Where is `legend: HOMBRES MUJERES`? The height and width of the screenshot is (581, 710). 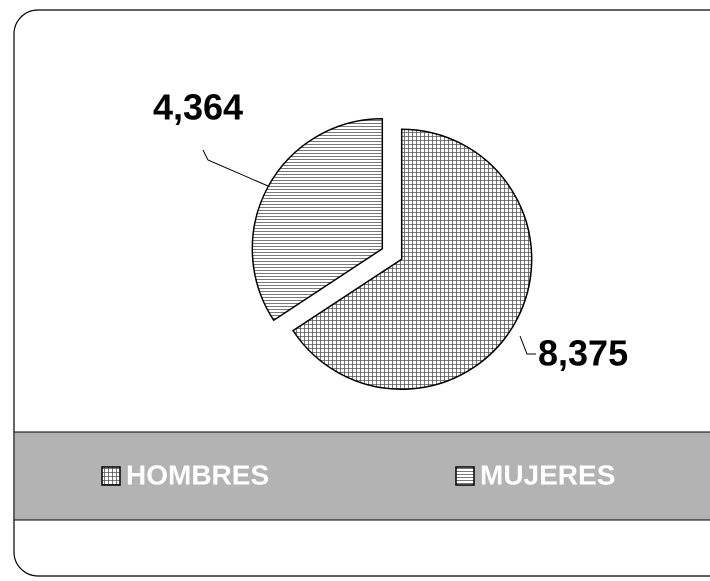
legend: HOMBRES MUJERES is located at coordinates (358, 474).